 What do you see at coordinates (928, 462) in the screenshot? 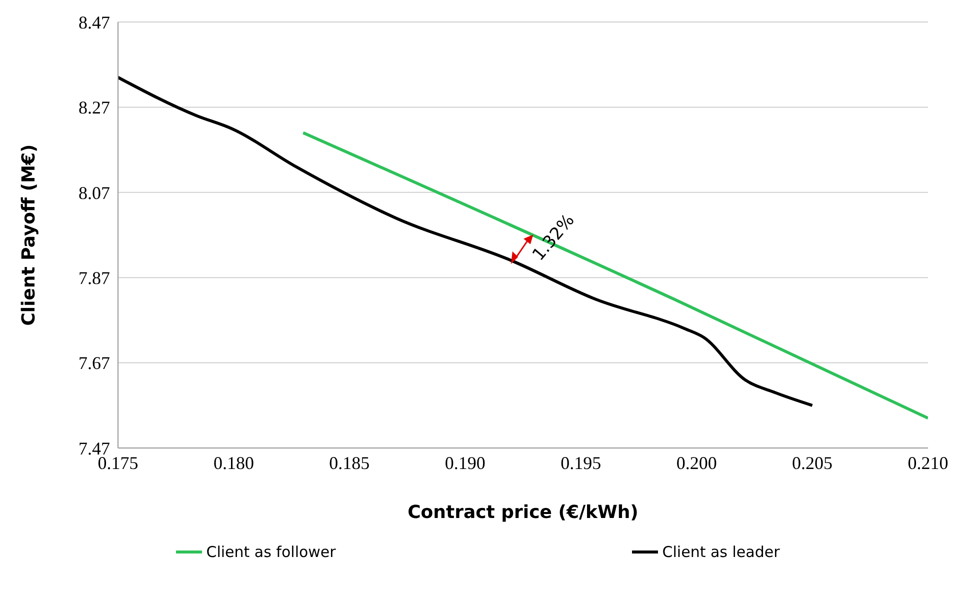
I see `x-tick-label: 0.210` at bounding box center [928, 462].